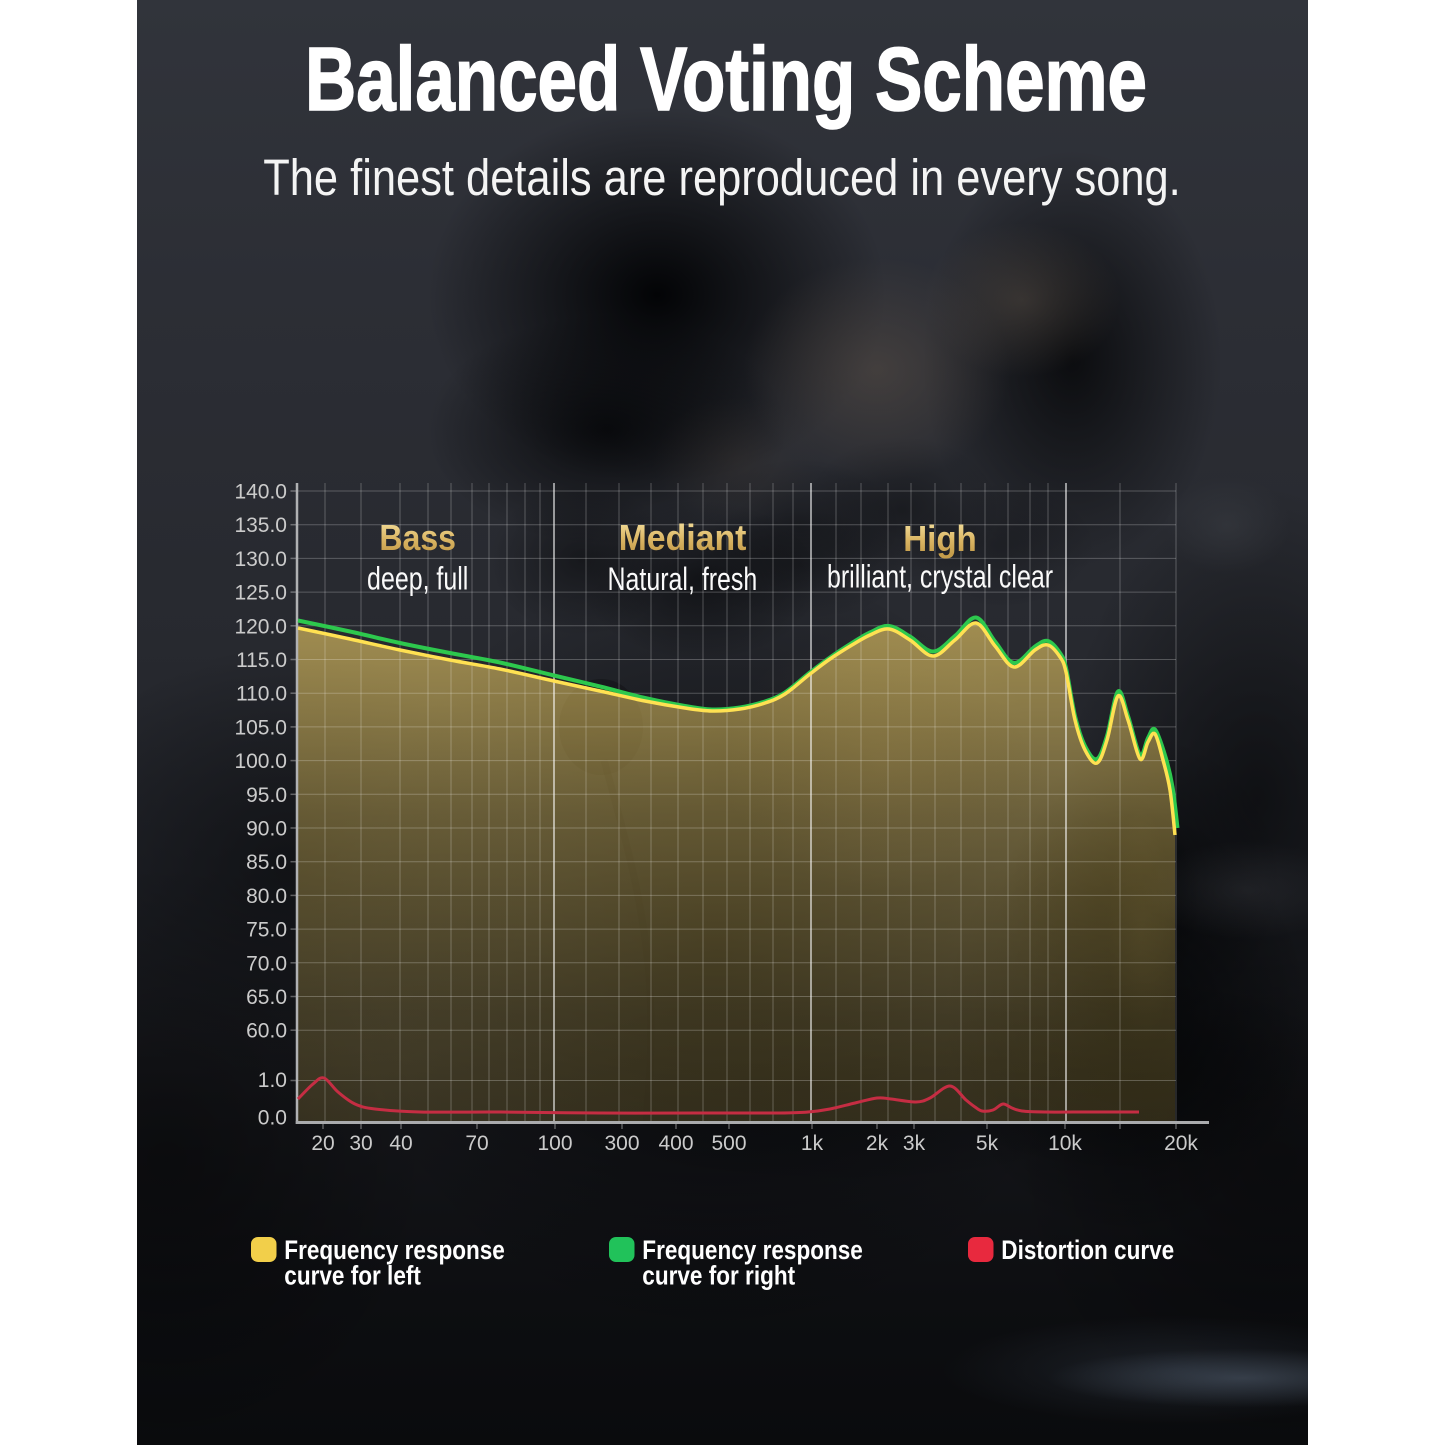  Describe the element at coordinates (675, 1143) in the screenshot. I see `svg-text: 400` at that location.